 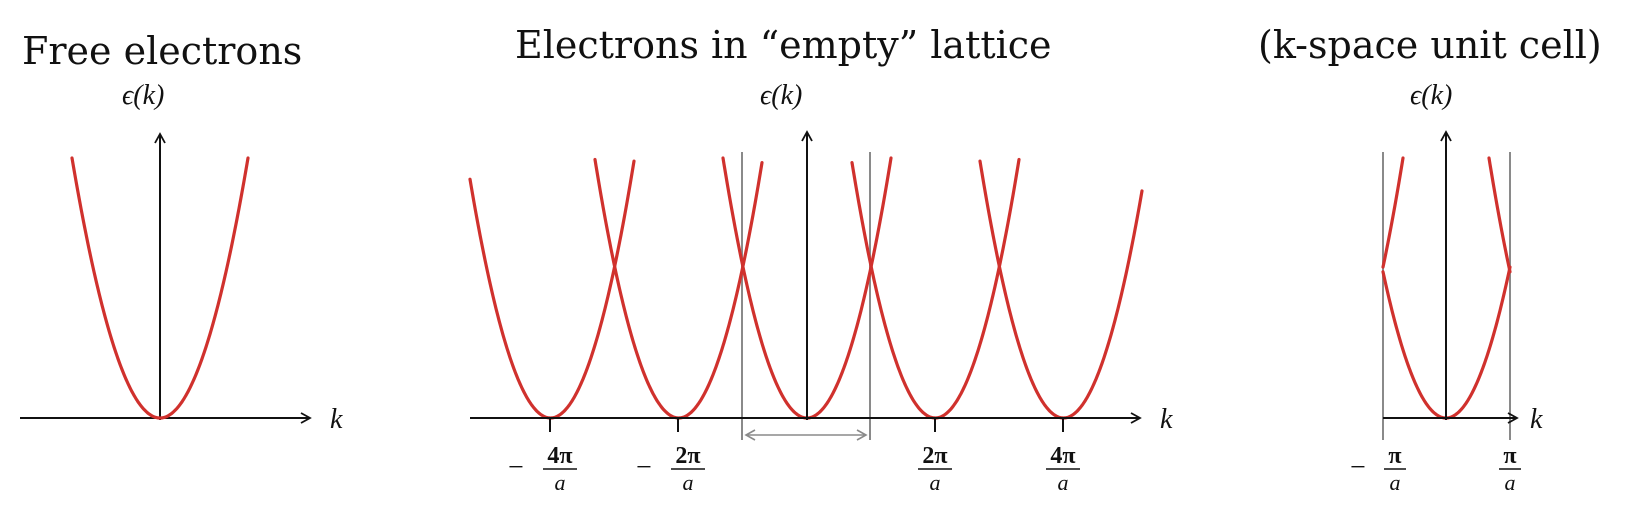 I want to click on tick-label-4pi: 4π a, so click(x=1063, y=469).